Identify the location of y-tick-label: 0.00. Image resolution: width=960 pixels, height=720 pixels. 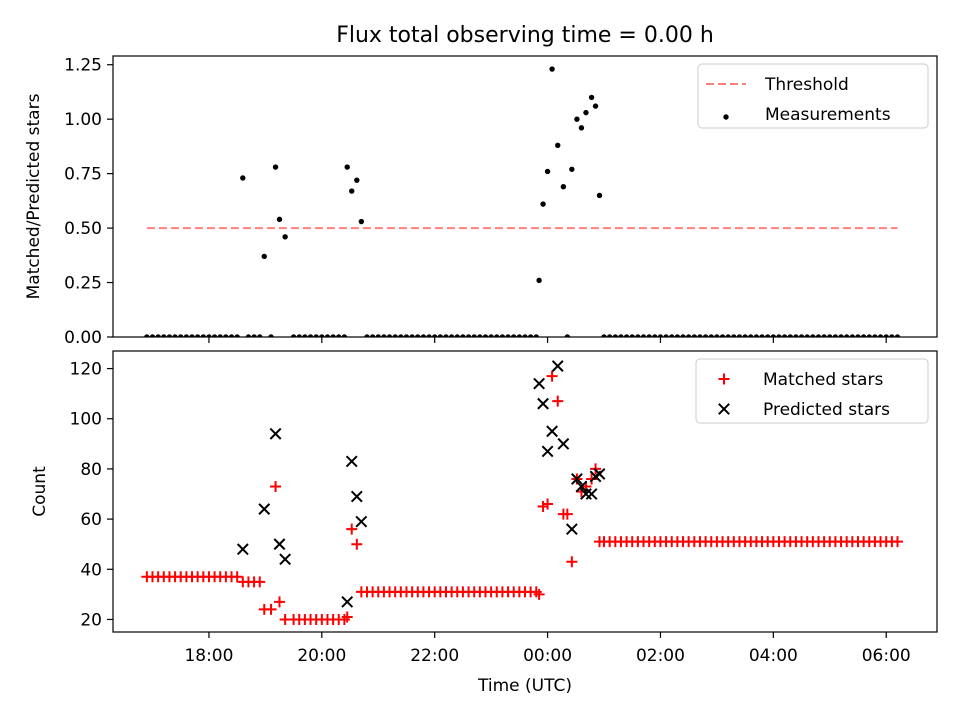
(83, 338).